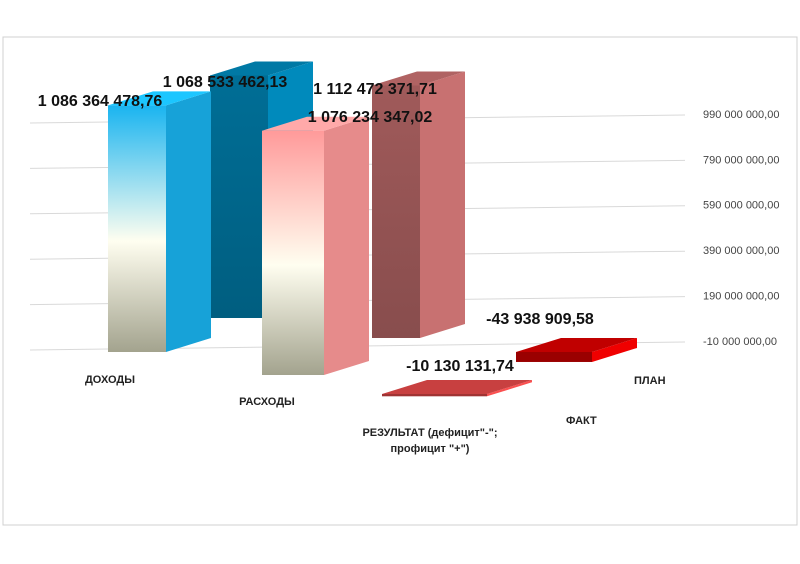 Image resolution: width=800 pixels, height=564 pixels. Describe the element at coordinates (741, 251) in the screenshot. I see `y-tick-label: 390 000 000,00` at that location.